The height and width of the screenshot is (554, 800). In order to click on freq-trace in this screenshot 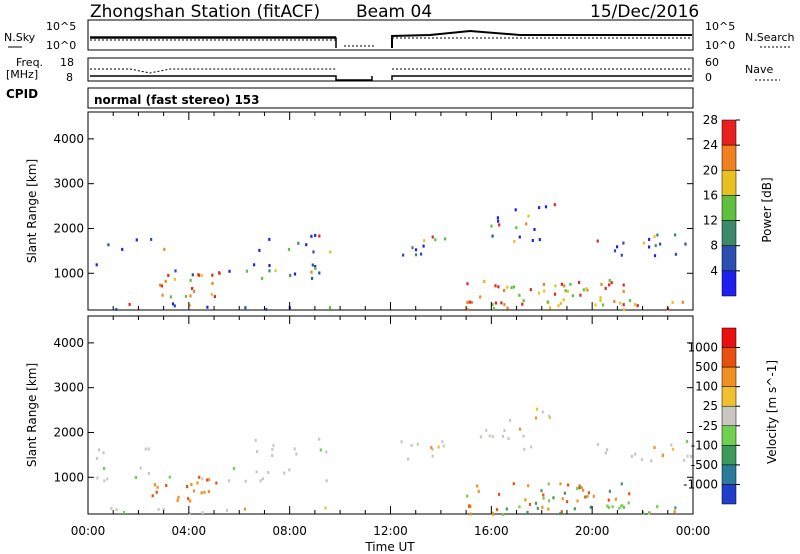, I will do `click(391, 74)`.